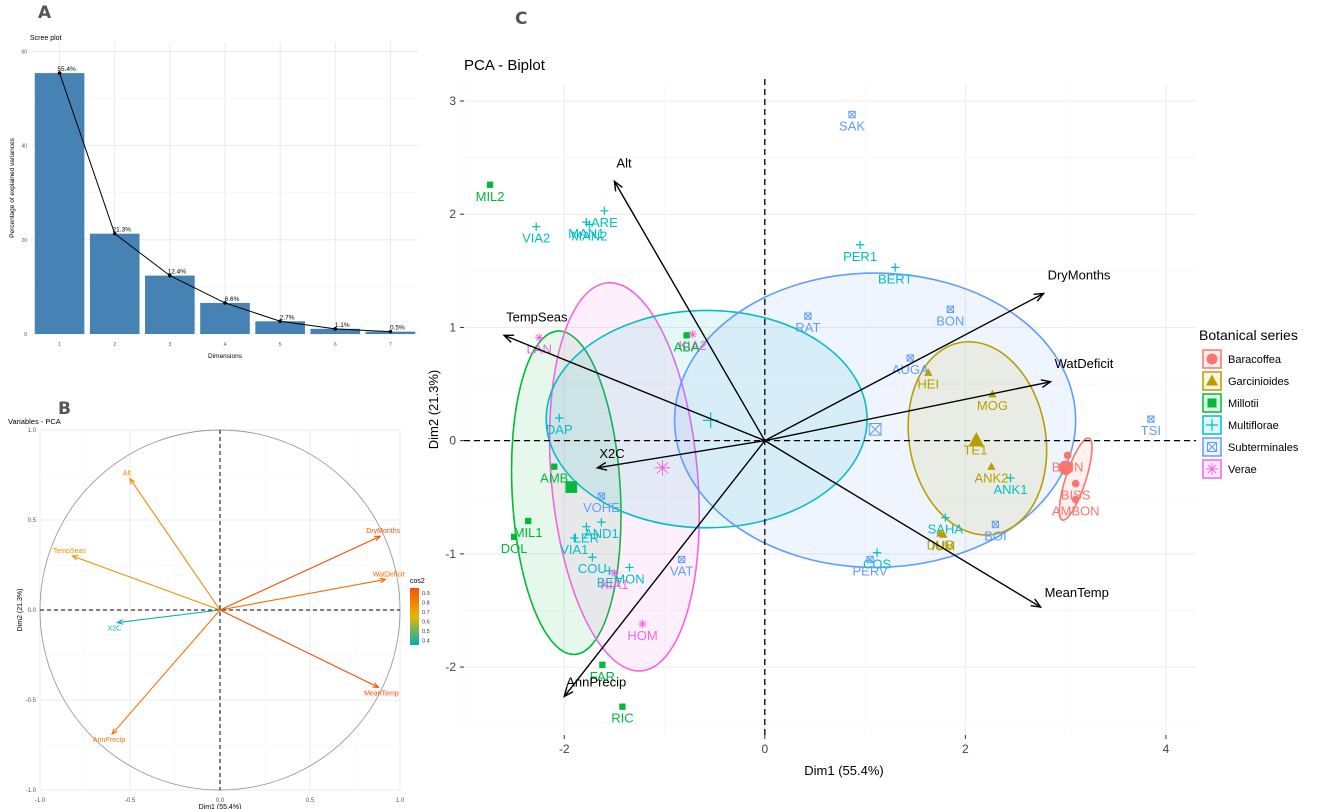  I want to click on scree-x-tick: 5, so click(280, 345).